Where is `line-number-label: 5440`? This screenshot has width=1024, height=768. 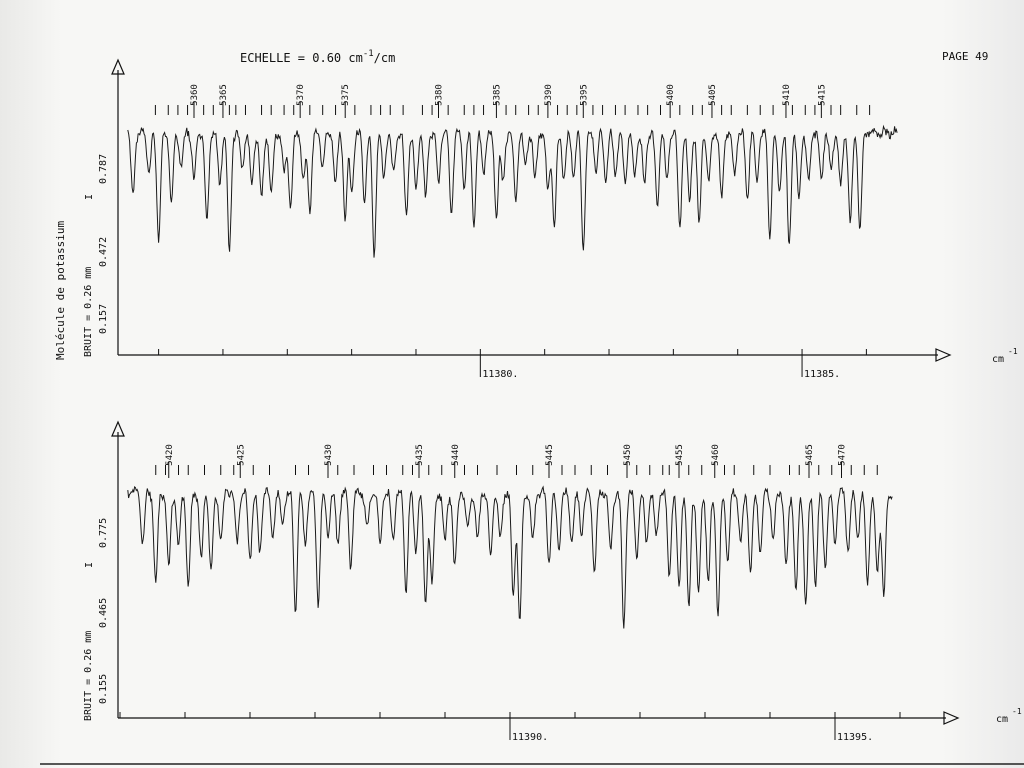 line-number-label: 5440 is located at coordinates (456, 455).